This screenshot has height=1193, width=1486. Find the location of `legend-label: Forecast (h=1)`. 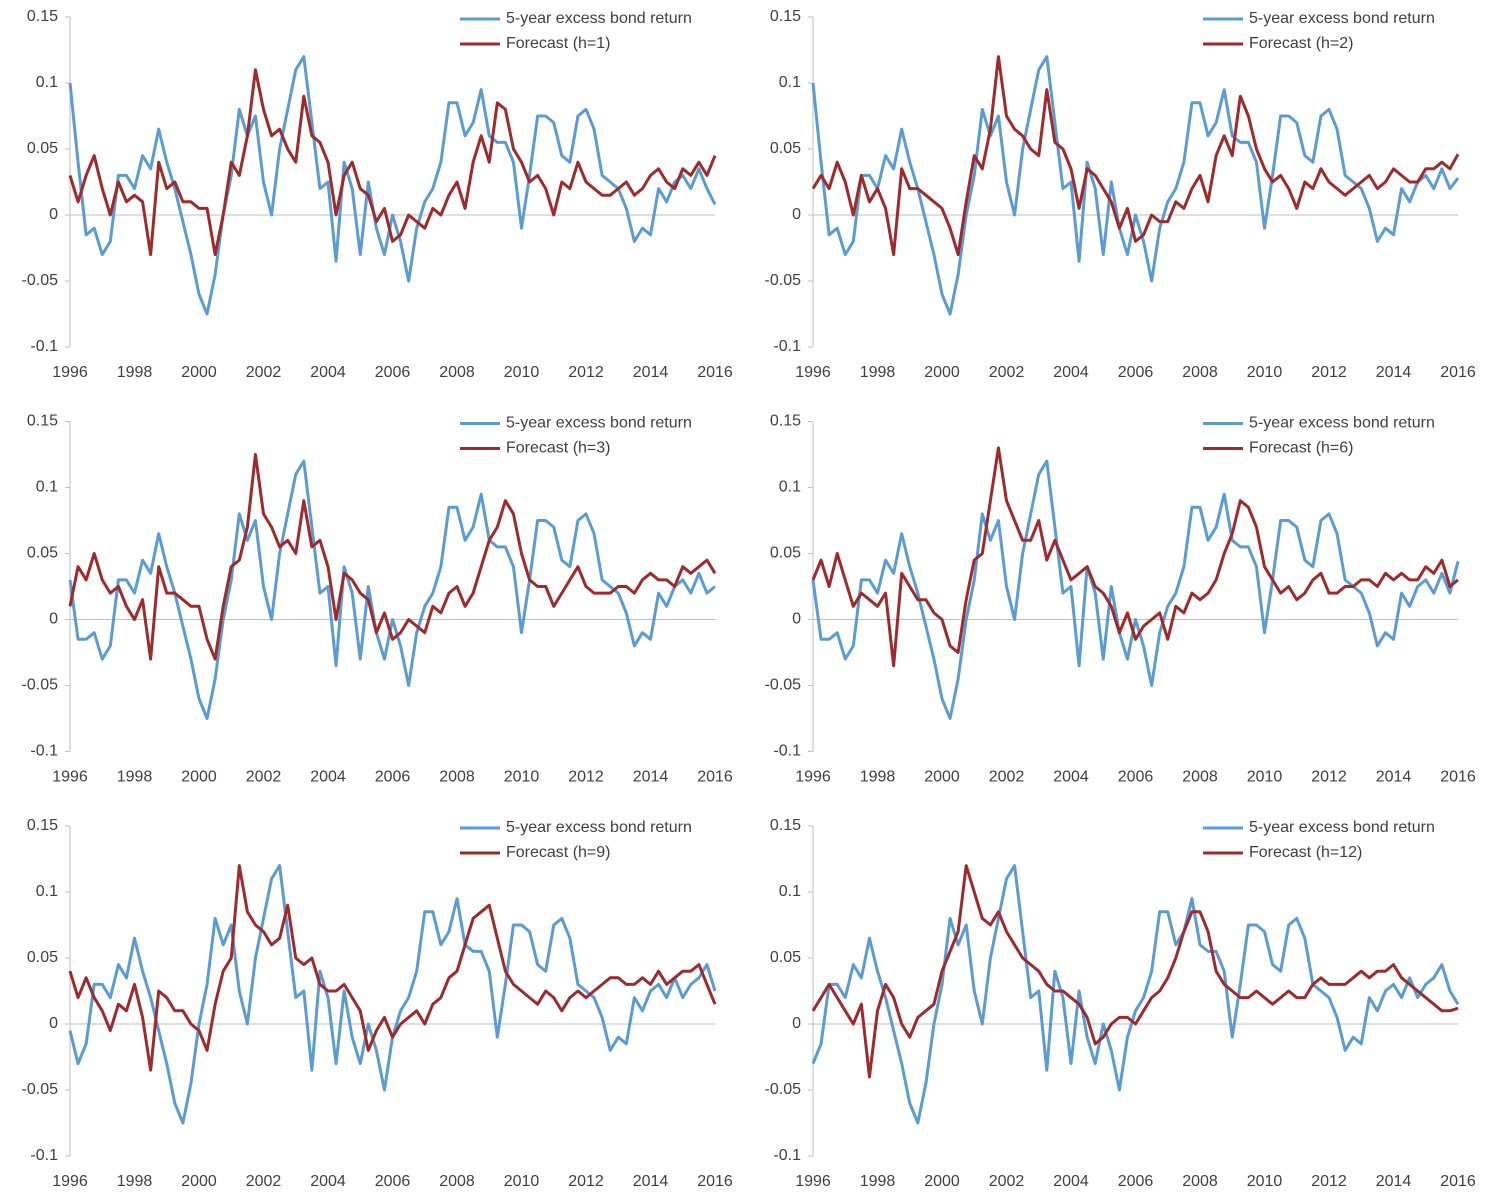

legend-label: Forecast (h=1) is located at coordinates (558, 43).